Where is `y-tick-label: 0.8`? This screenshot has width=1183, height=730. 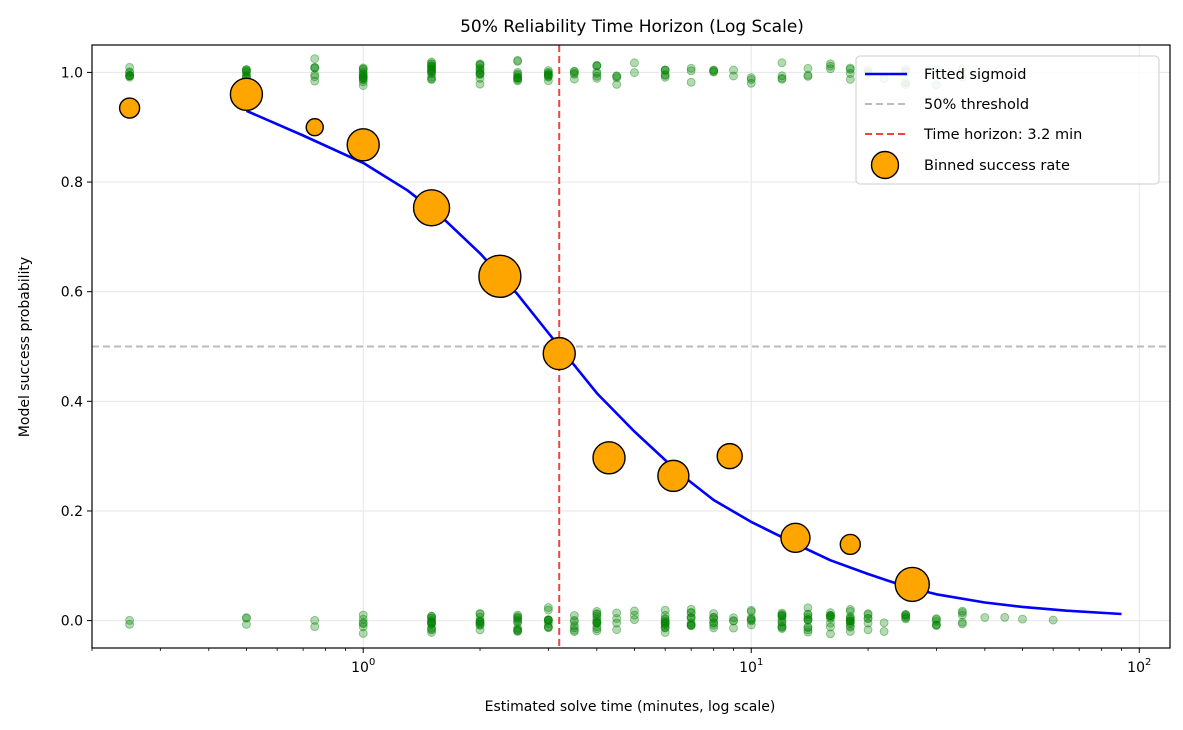
y-tick-label: 0.8 is located at coordinates (72, 183).